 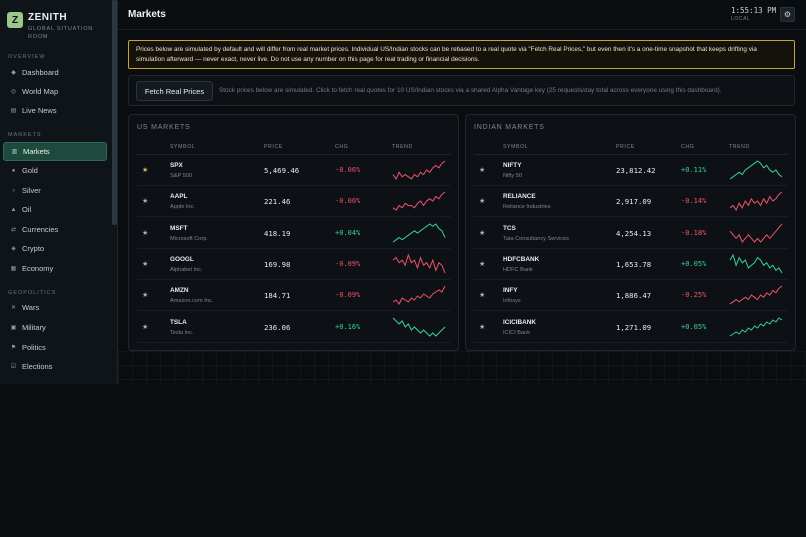 I want to click on table-row: ★ HDFCBANK HDFC Bank 1,653.78 +0.05%, so click(x=631, y=264).